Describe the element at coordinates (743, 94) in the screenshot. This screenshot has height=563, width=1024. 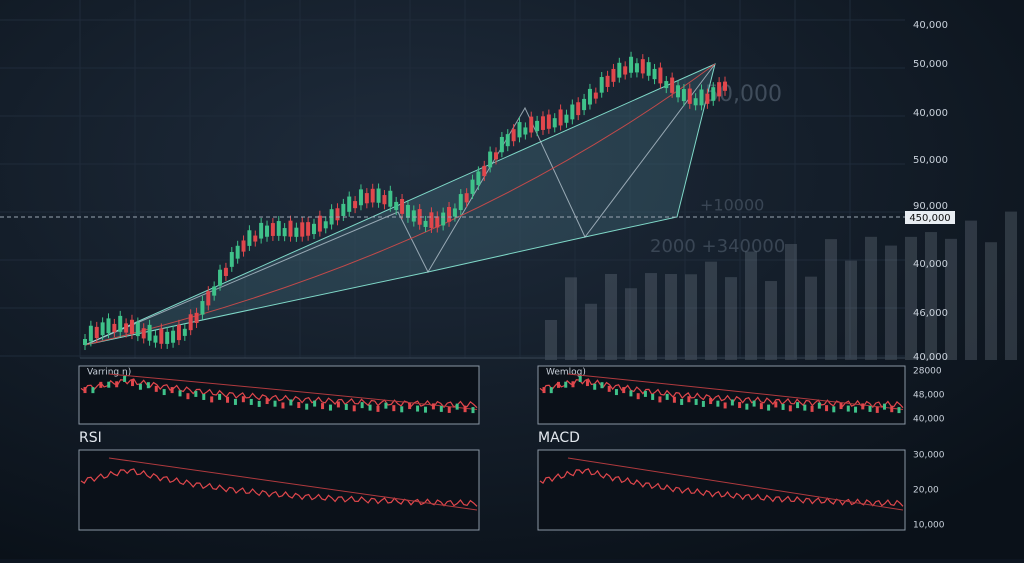
I see `bg-text: 50,000` at that location.